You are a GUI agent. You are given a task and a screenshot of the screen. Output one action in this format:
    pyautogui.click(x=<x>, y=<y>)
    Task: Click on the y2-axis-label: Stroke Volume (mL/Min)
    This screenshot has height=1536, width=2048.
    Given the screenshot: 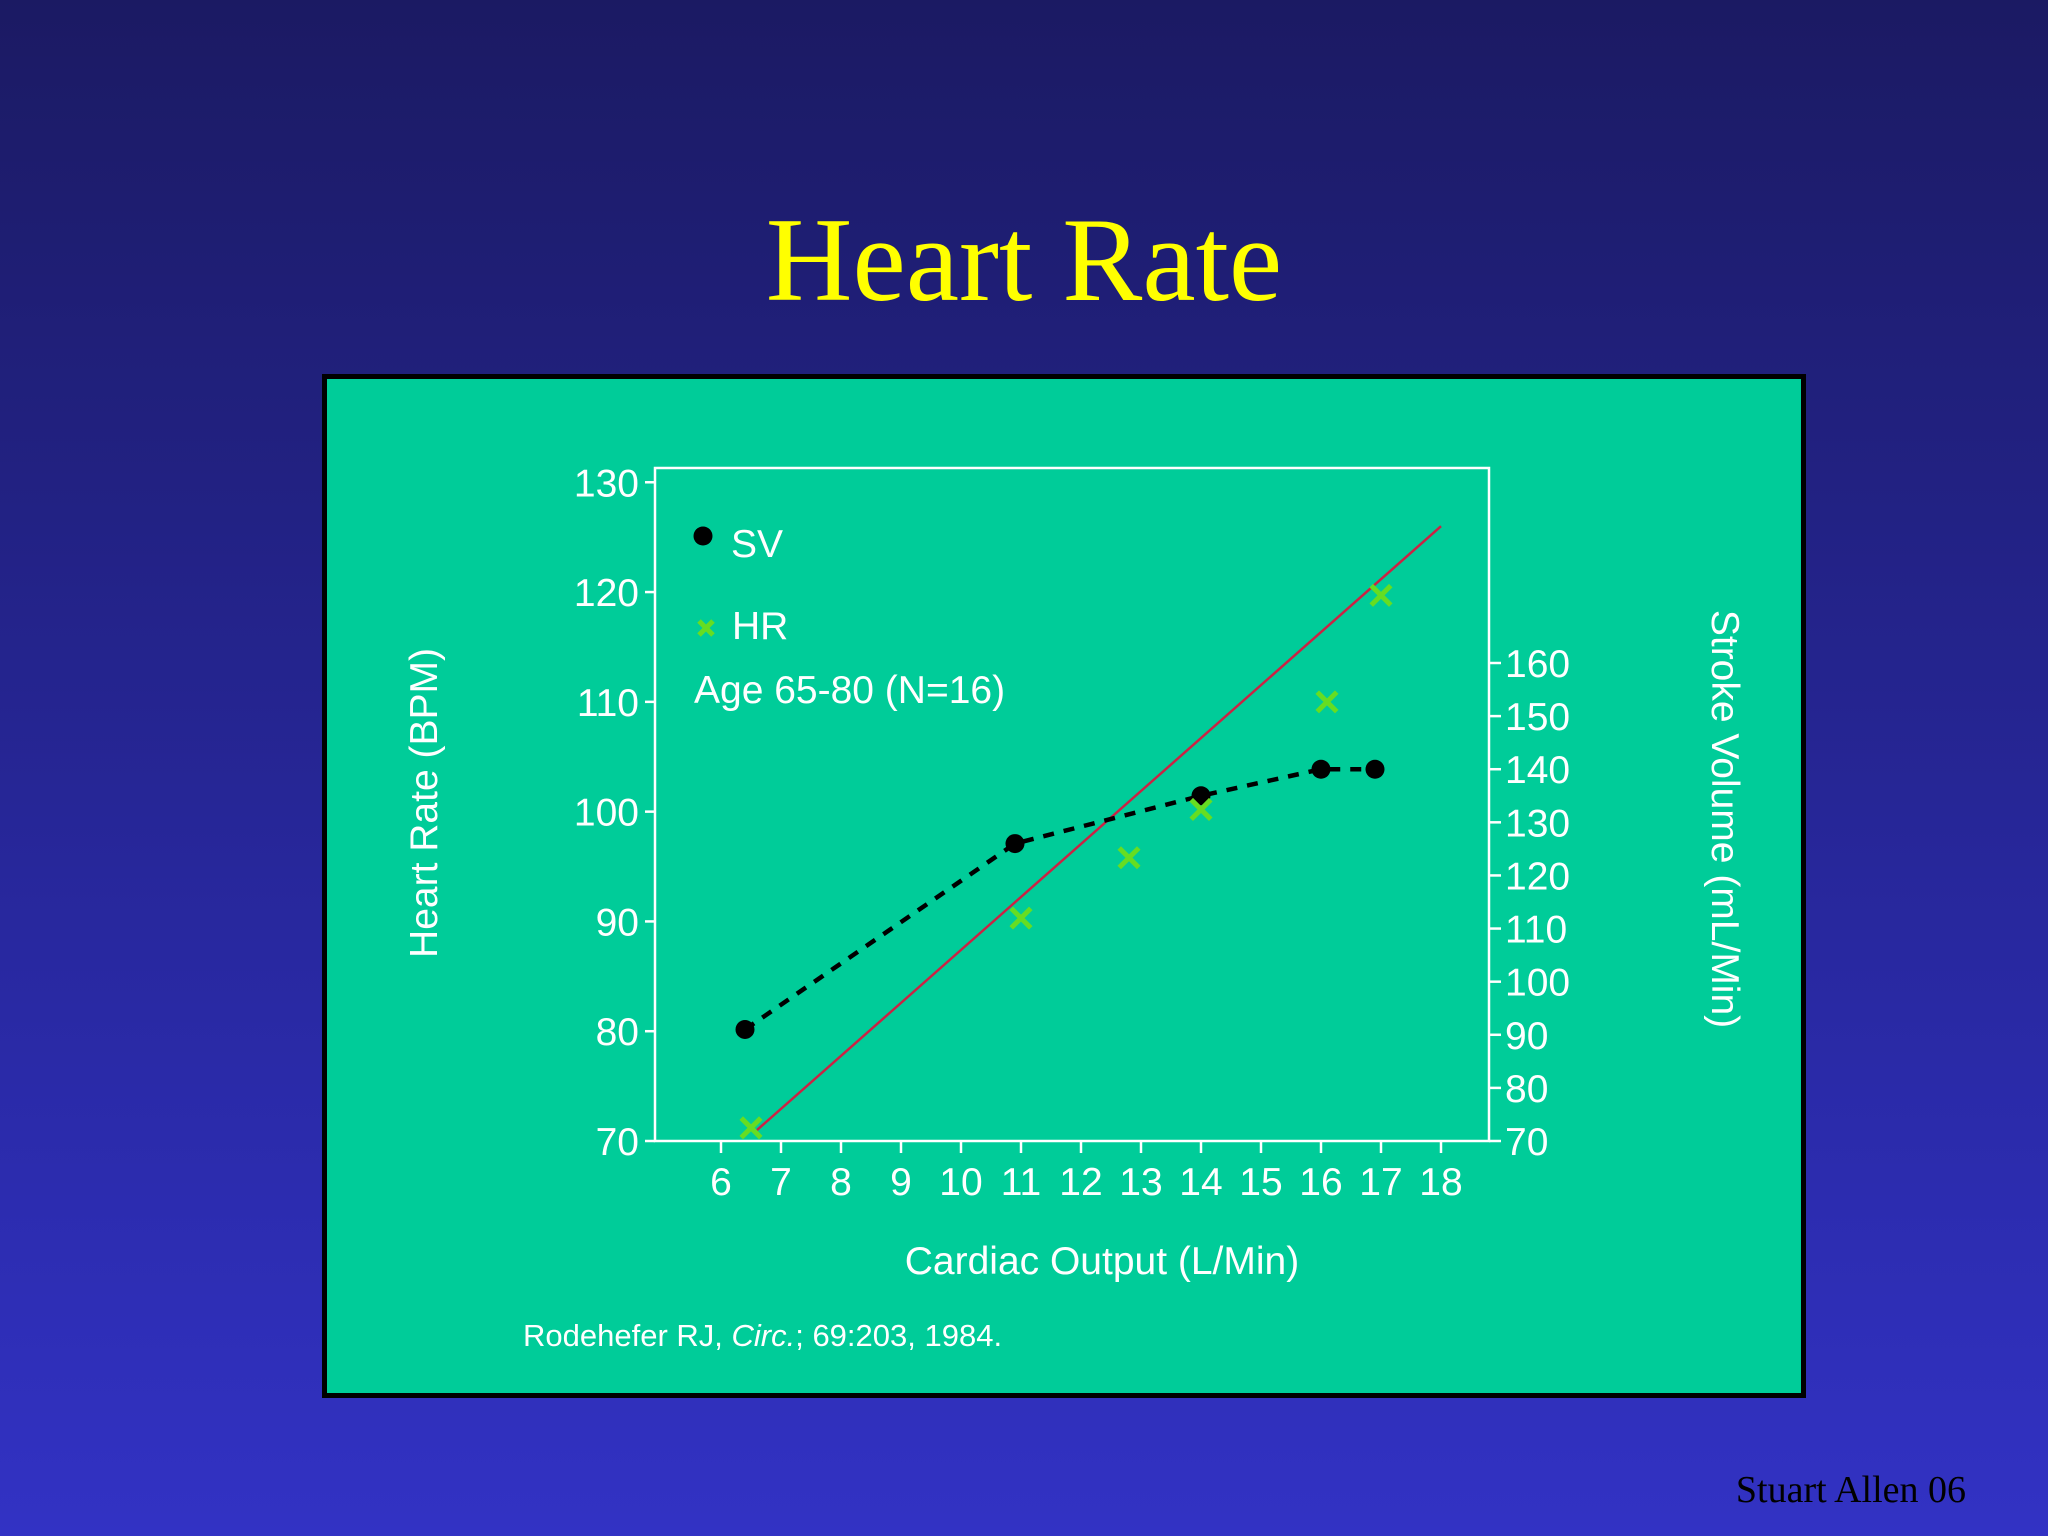 What is the action you would take?
    pyautogui.click(x=1724, y=819)
    